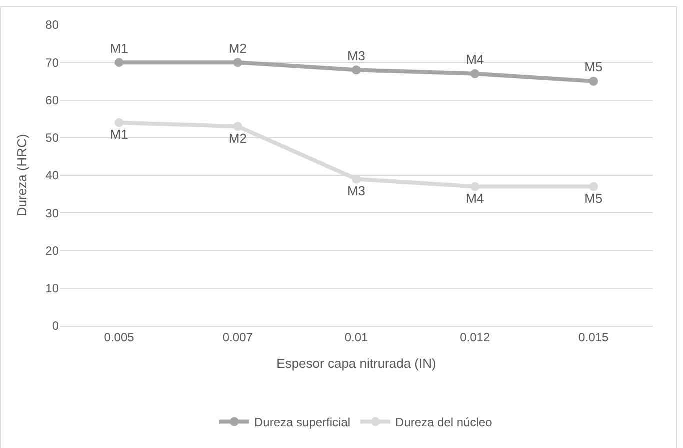 The image size is (683, 448). I want to click on y-tick-label: 40, so click(53, 175).